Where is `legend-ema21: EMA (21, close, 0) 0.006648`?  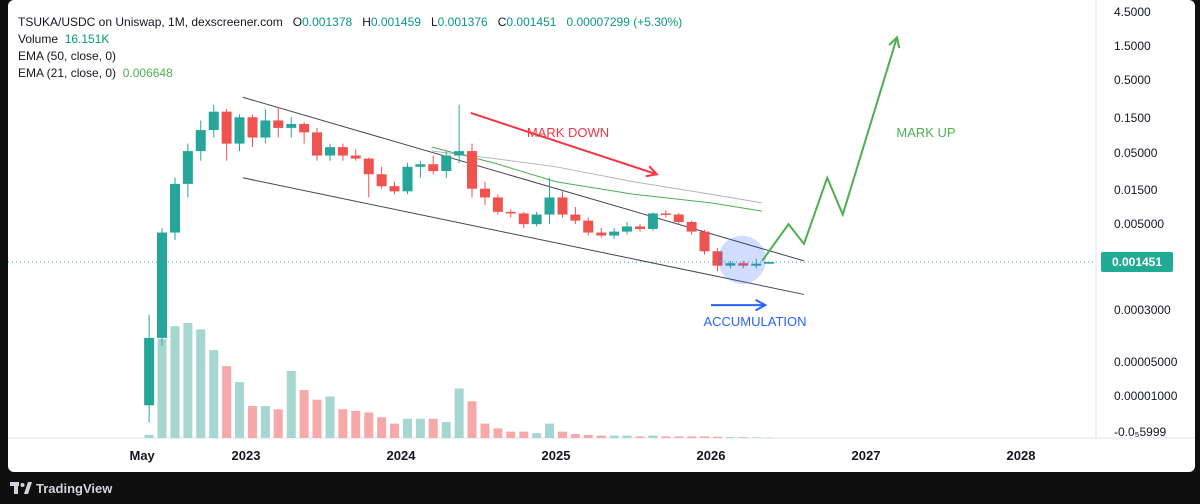
legend-ema21: EMA (21, close, 0) 0.006648 is located at coordinates (95, 73).